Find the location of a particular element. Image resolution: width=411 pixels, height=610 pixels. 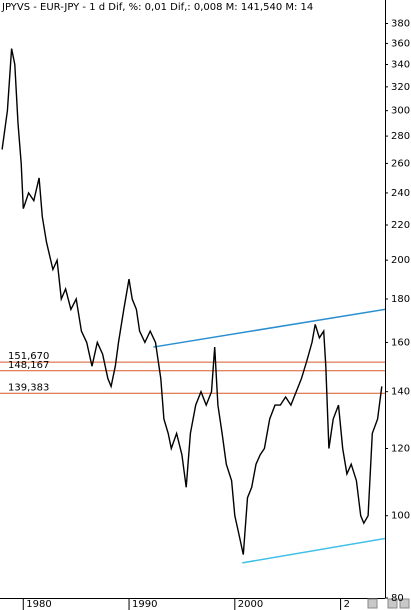

y-tick-label: 260 is located at coordinates (400, 163).